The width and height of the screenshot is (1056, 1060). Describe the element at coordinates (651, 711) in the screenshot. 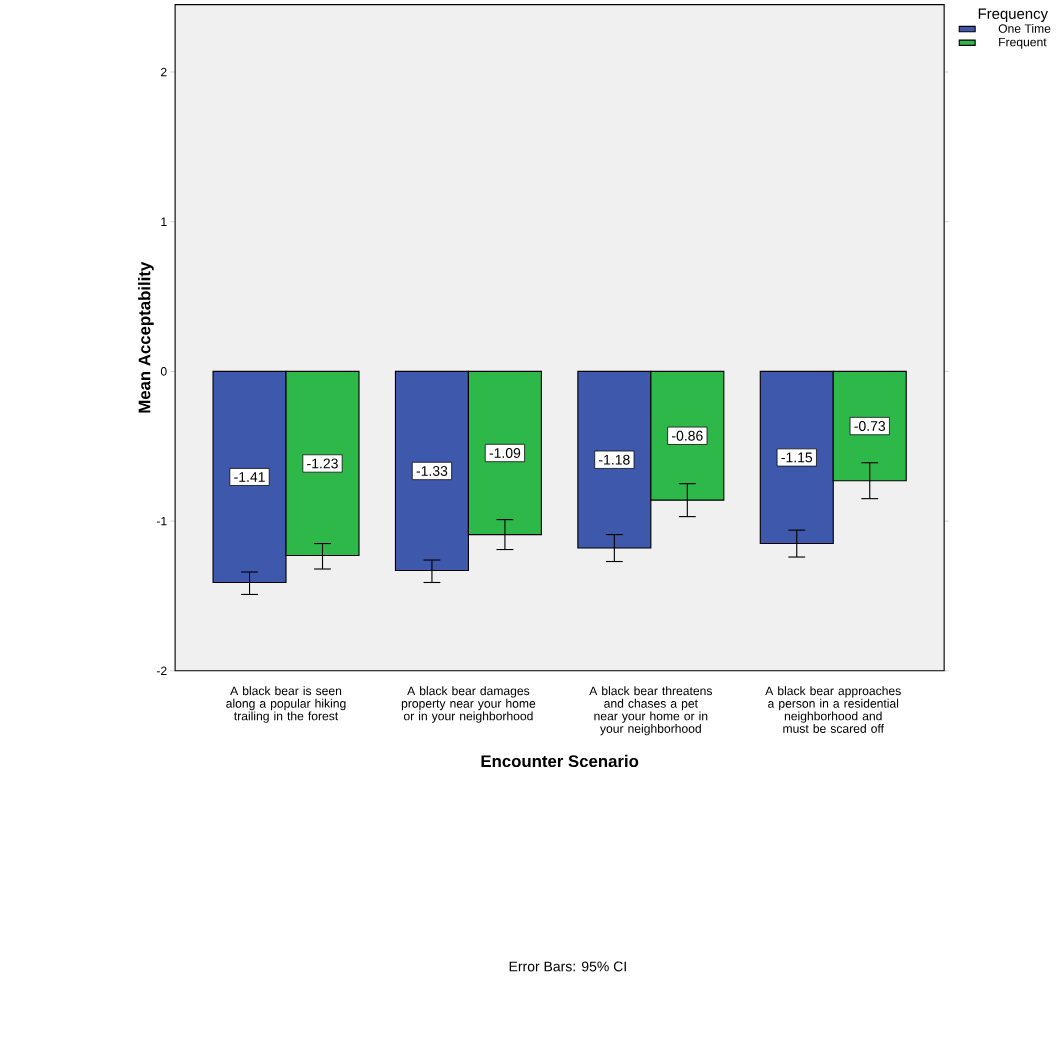

I see `x-tick-label: A black bear threatens and chases a pet near your home or in your neighborhood` at that location.